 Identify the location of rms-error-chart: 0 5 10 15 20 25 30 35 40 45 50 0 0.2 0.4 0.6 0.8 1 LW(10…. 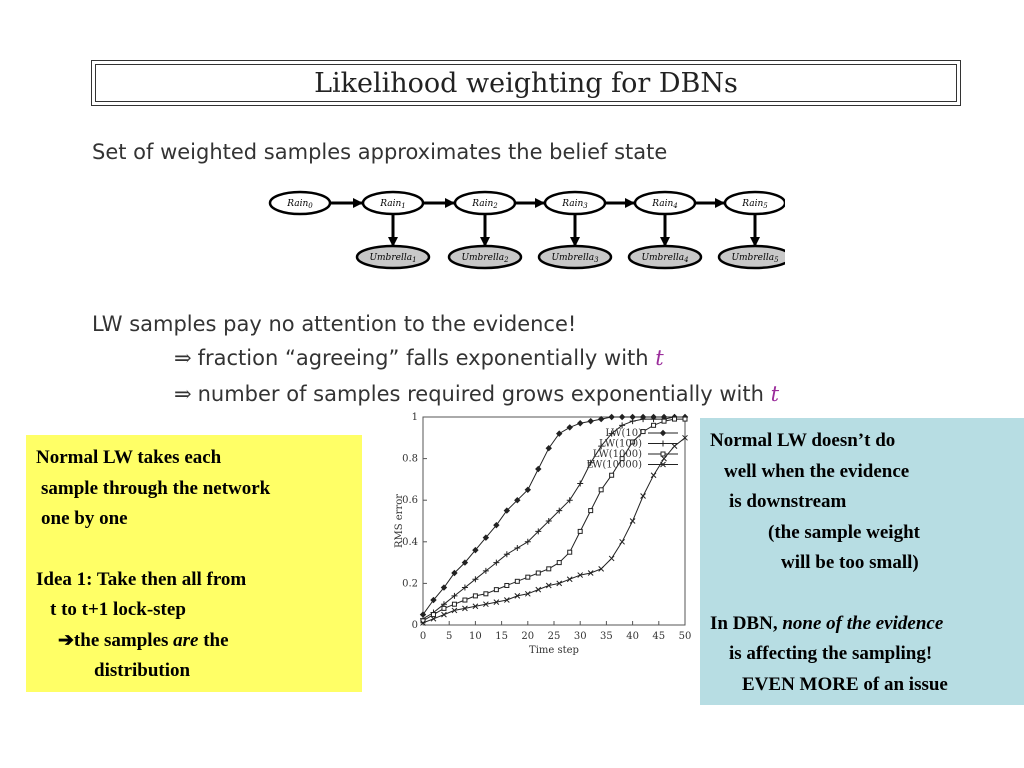
(543, 534).